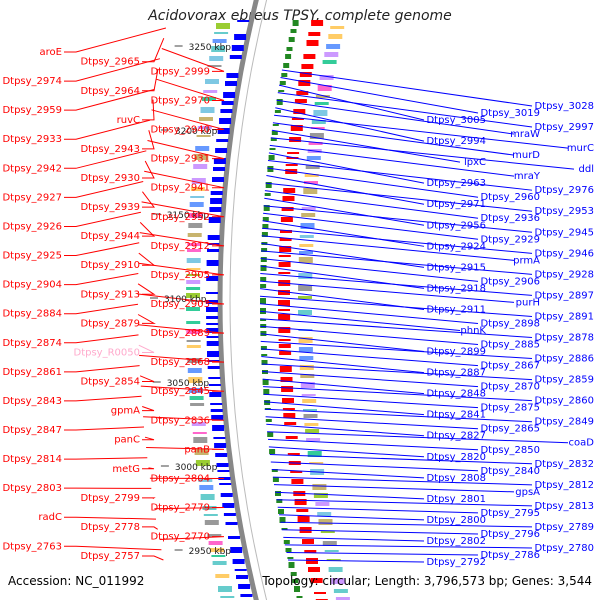 The height and width of the screenshot is (600, 600). Describe the element at coordinates (110, 149) in the screenshot. I see `left-gene-label: Dtpsy_2943` at that location.